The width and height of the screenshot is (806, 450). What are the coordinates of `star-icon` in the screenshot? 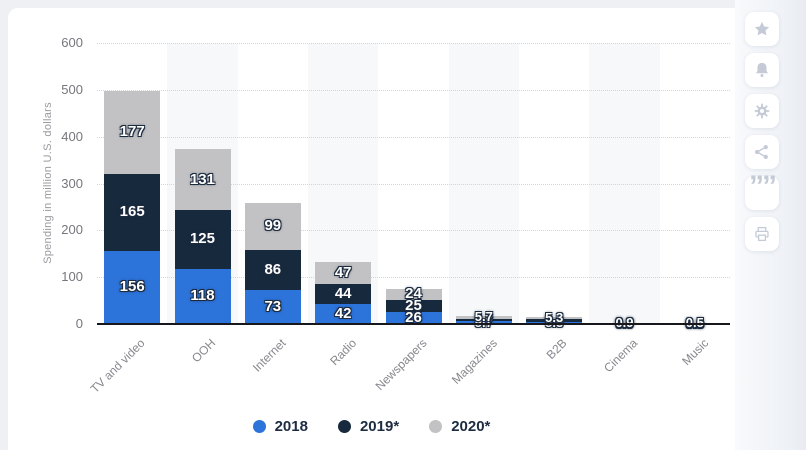 It's located at (762, 29).